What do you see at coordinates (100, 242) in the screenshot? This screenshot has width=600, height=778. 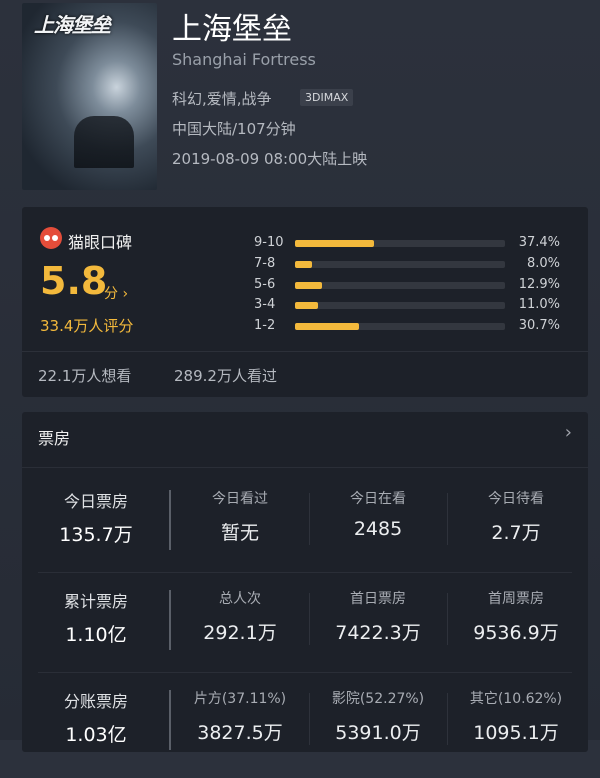 I see `rating-source-label: 猫眼口碑` at bounding box center [100, 242].